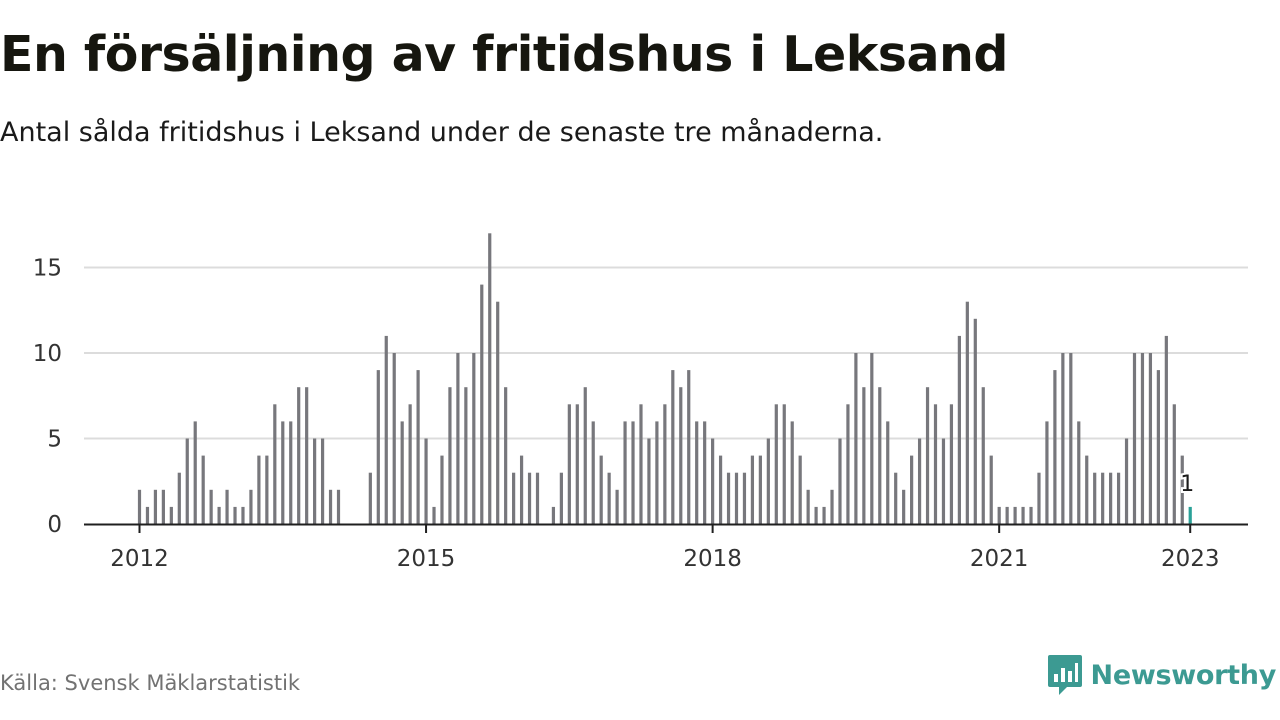 This screenshot has width=1280, height=720. What do you see at coordinates (1064, 675) in the screenshot?
I see `newsworthy-logo-icon` at bounding box center [1064, 675].